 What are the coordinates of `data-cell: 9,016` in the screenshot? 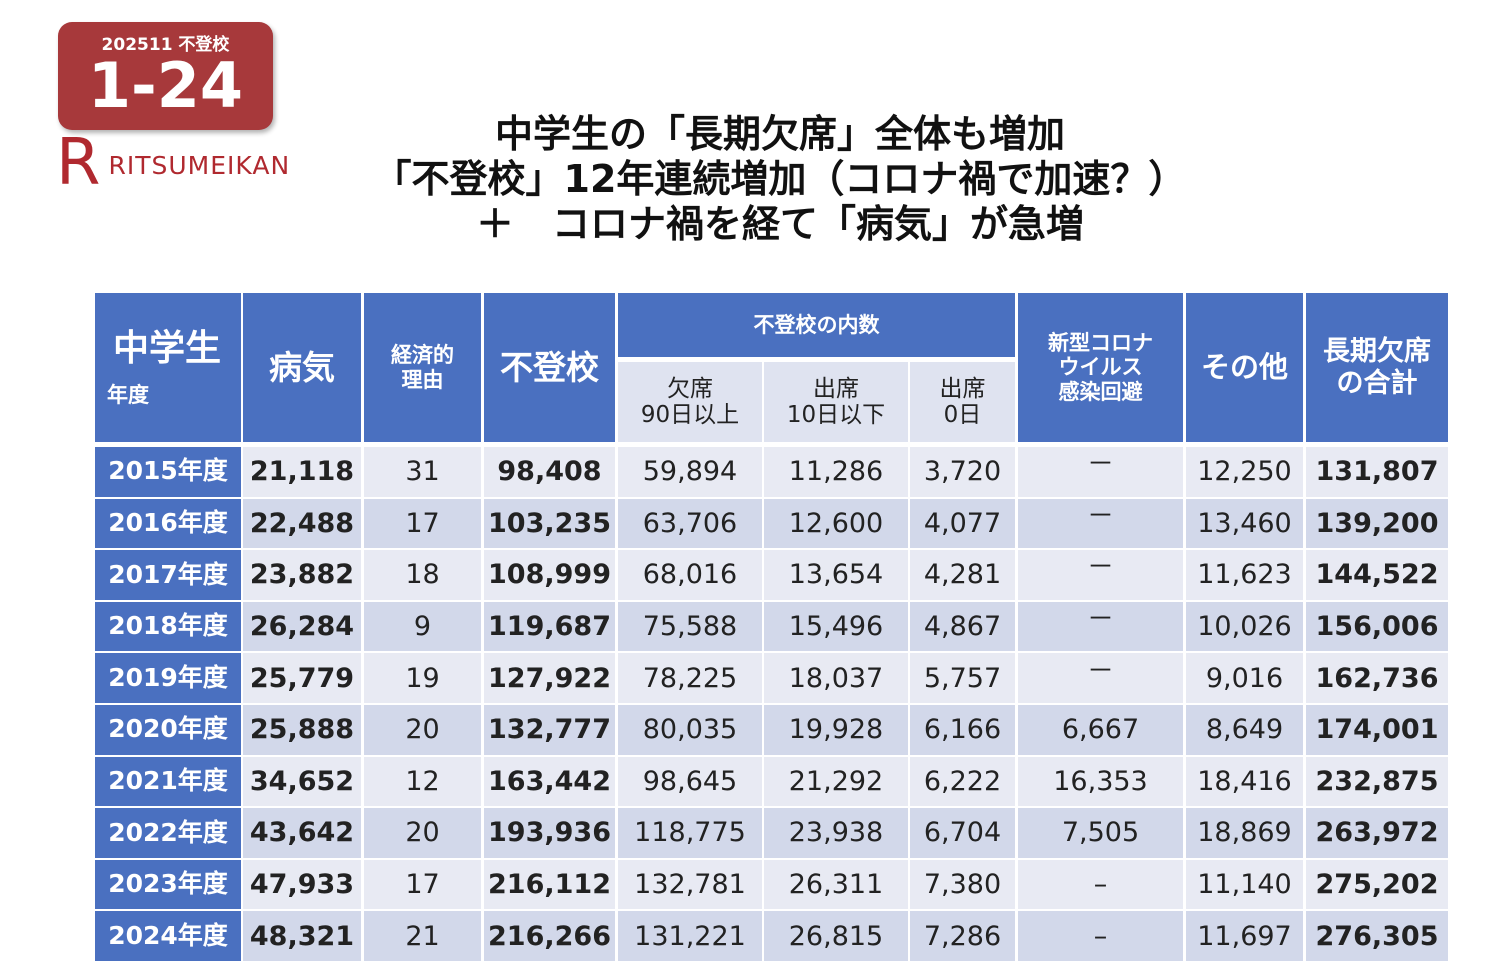 It's located at (1244, 678).